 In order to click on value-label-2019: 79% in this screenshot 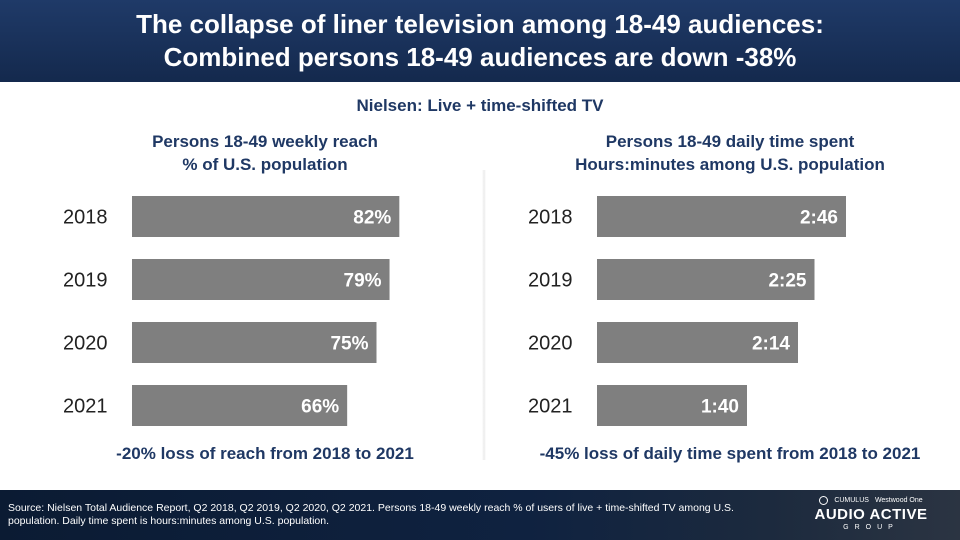, I will do `click(363, 281)`.